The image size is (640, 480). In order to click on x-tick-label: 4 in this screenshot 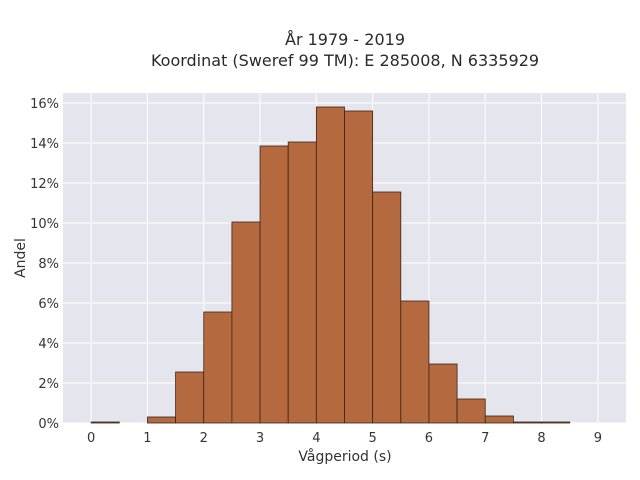, I will do `click(316, 438)`.